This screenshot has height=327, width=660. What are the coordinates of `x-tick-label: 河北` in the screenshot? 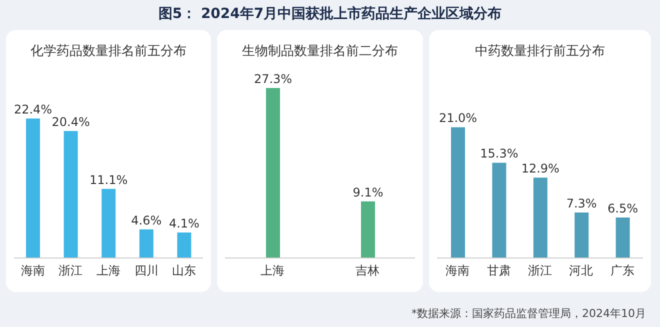 It's located at (581, 271).